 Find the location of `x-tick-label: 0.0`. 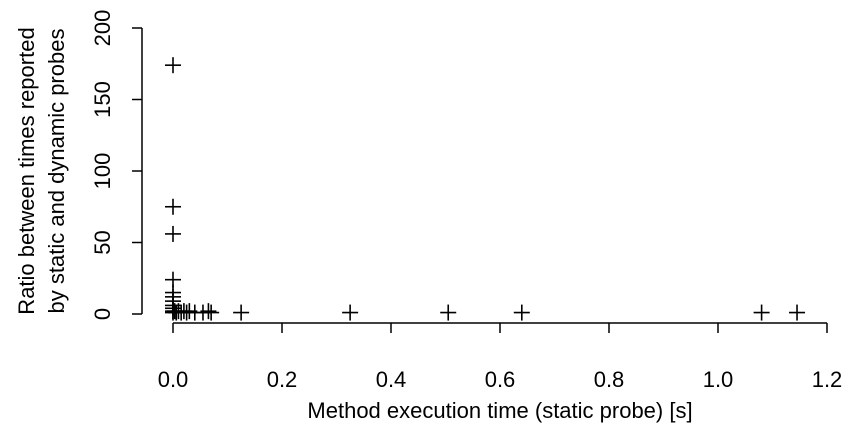

x-tick-label: 0.0 is located at coordinates (173, 379).